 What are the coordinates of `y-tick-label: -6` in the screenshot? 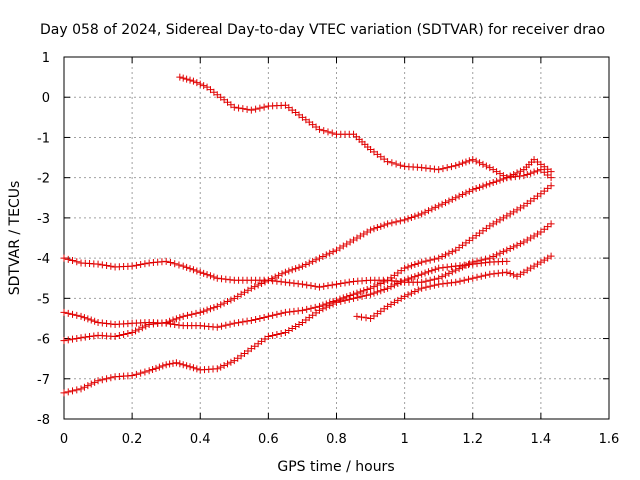 It's located at (43, 340).